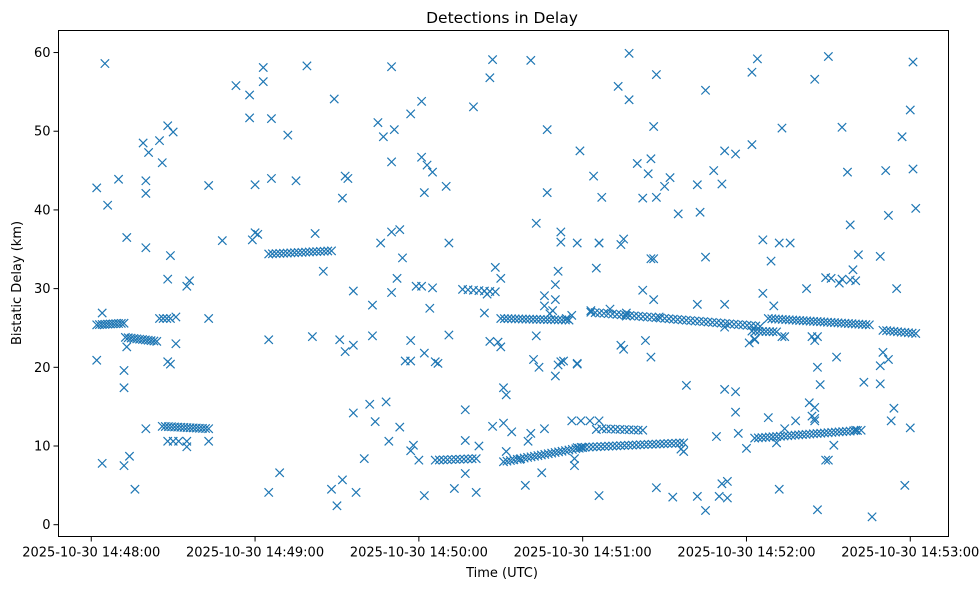 The width and height of the screenshot is (980, 590). Describe the element at coordinates (419, 553) in the screenshot. I see `x-tick-label: 2025-10-30 14:50:00` at that location.